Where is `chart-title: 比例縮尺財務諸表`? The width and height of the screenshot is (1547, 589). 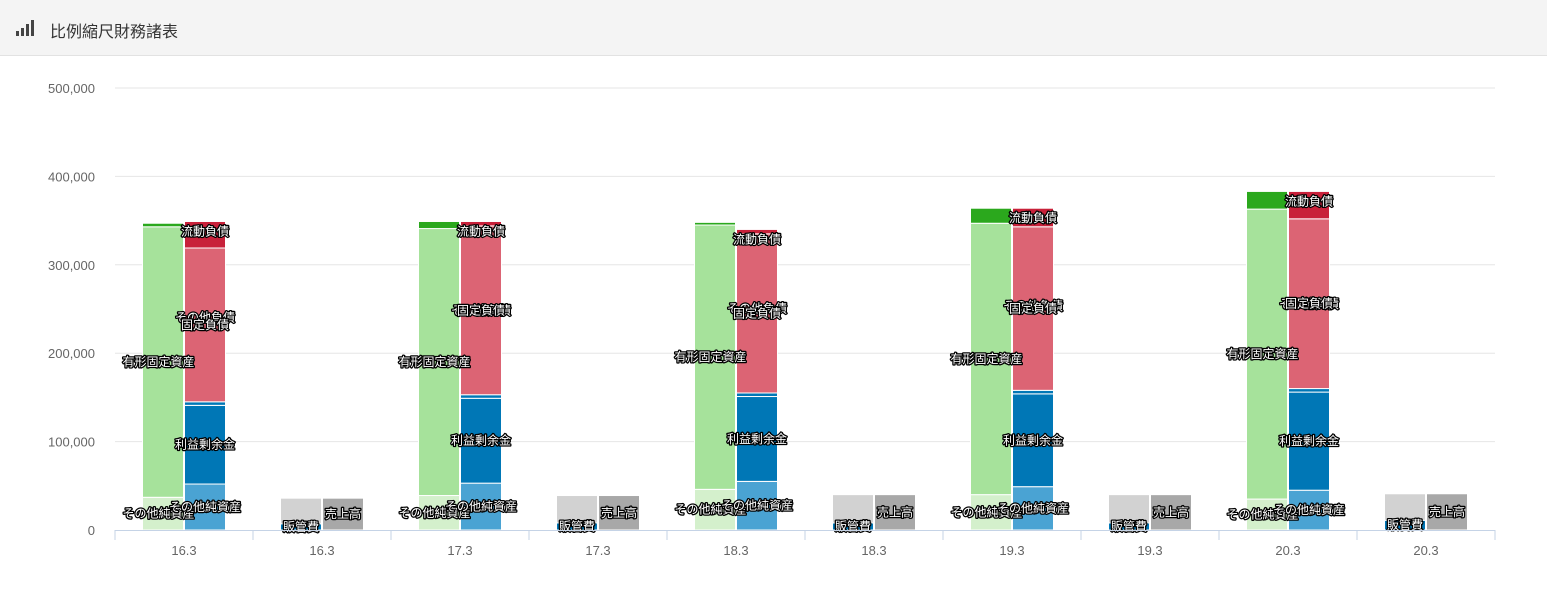
chart-title: 比例縮尺財務諸表 is located at coordinates (114, 32).